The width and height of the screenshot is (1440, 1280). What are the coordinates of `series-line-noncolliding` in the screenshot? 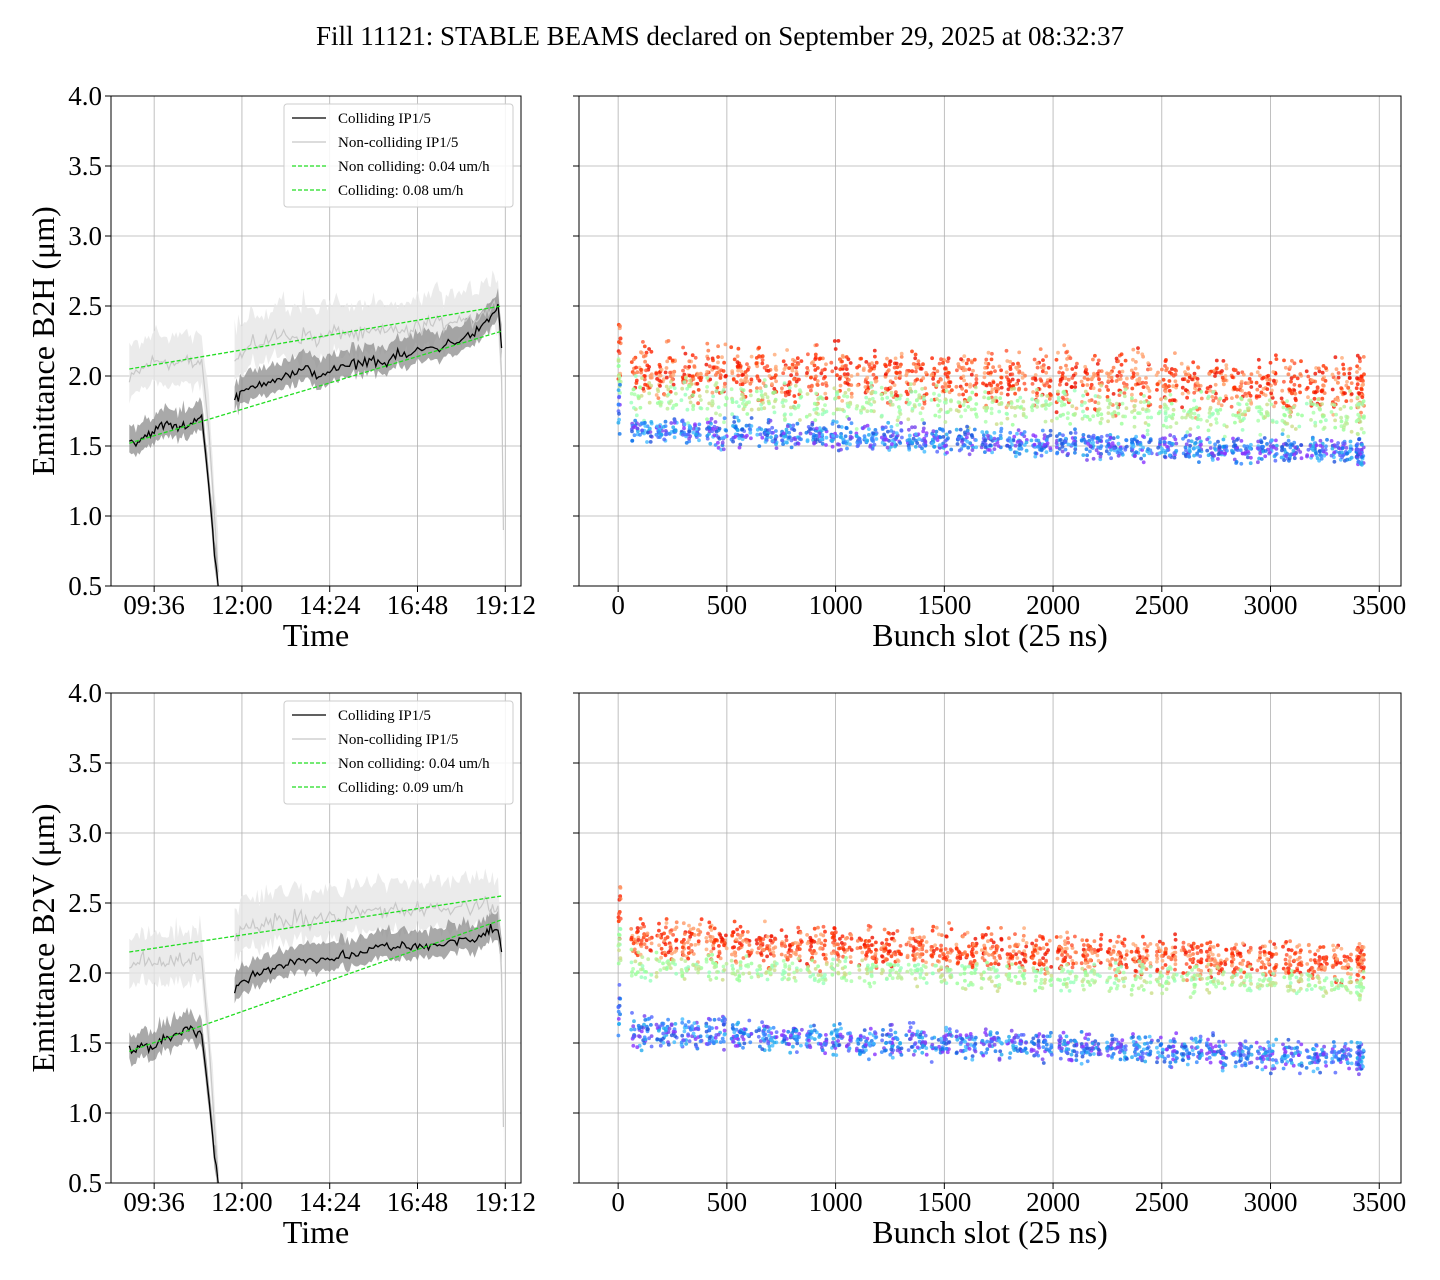 It's located at (173, 1063).